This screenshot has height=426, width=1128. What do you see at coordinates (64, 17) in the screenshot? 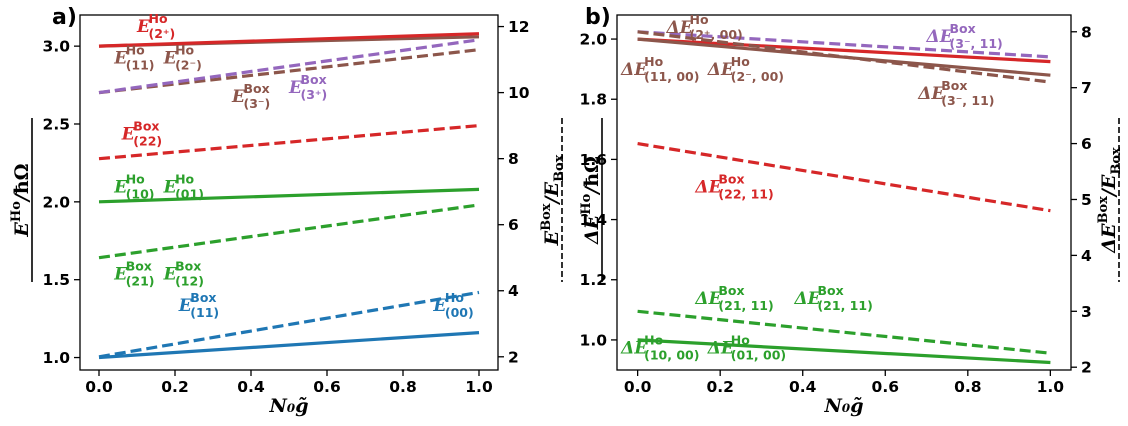
I see `panel-tag: a)` at bounding box center [64, 17].